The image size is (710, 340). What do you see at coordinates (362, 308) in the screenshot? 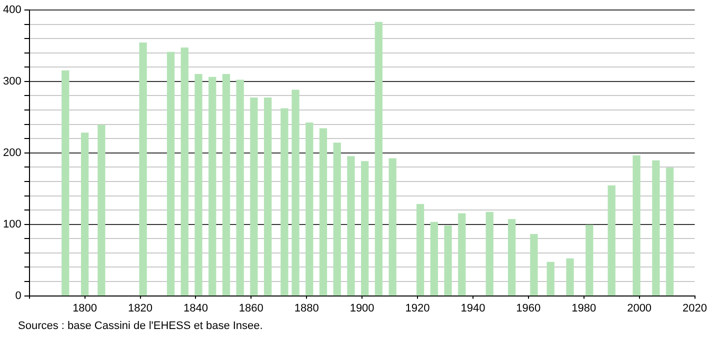
I see `x-tick-label: 1900` at bounding box center [362, 308].